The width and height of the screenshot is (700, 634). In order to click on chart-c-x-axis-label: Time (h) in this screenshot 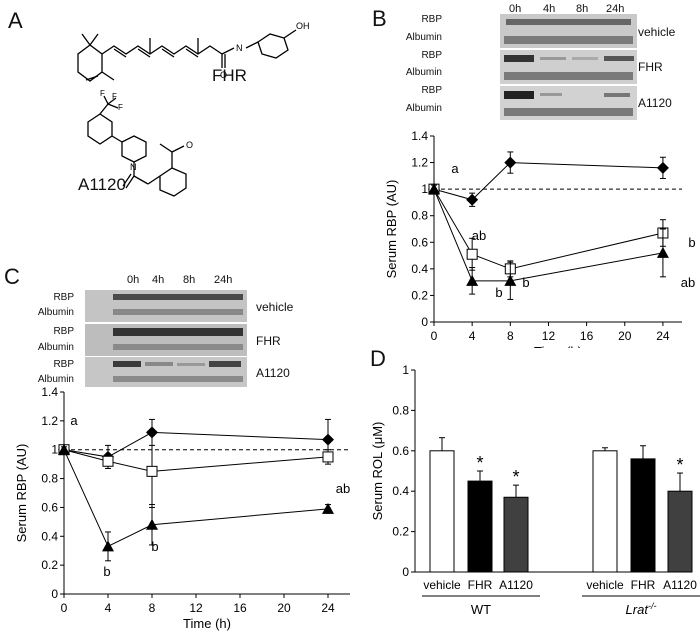, I will do `click(207, 623)`.